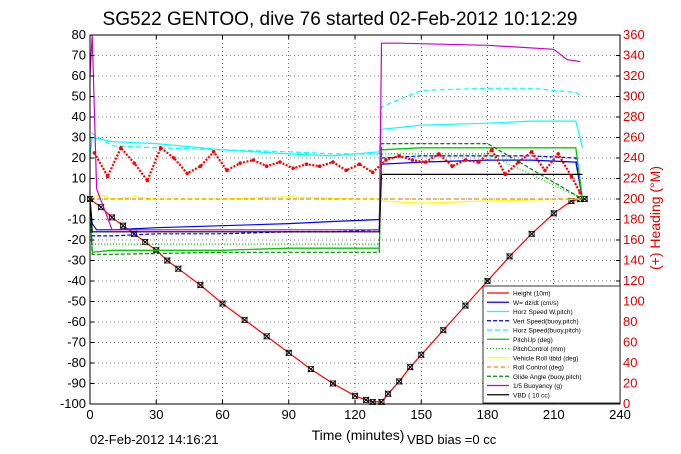  What do you see at coordinates (289, 414) in the screenshot?
I see `x-tick-label: 90` at bounding box center [289, 414].